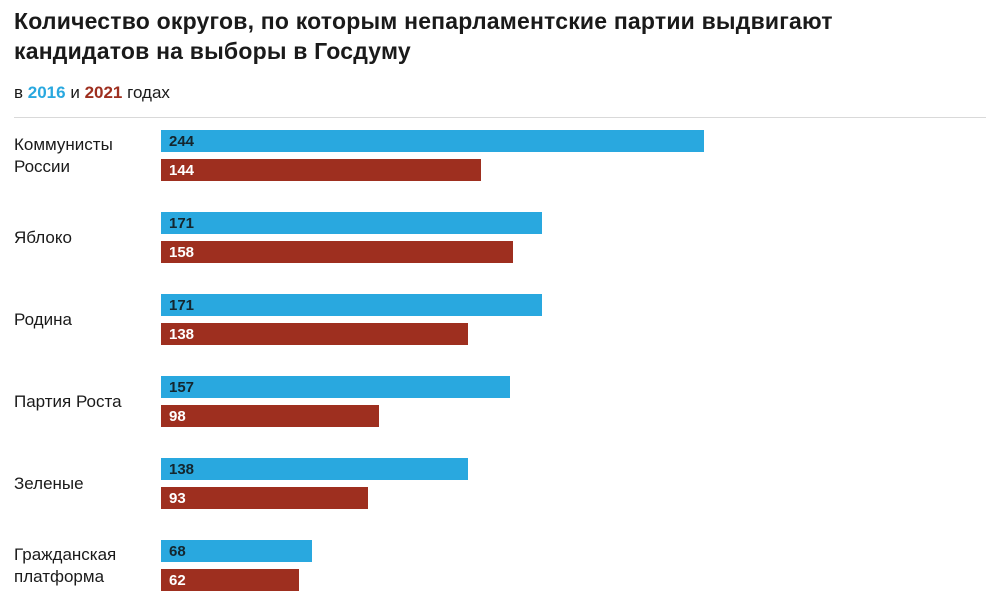 This screenshot has width=1000, height=615. Describe the element at coordinates (500, 117) in the screenshot. I see `header-divider` at that location.